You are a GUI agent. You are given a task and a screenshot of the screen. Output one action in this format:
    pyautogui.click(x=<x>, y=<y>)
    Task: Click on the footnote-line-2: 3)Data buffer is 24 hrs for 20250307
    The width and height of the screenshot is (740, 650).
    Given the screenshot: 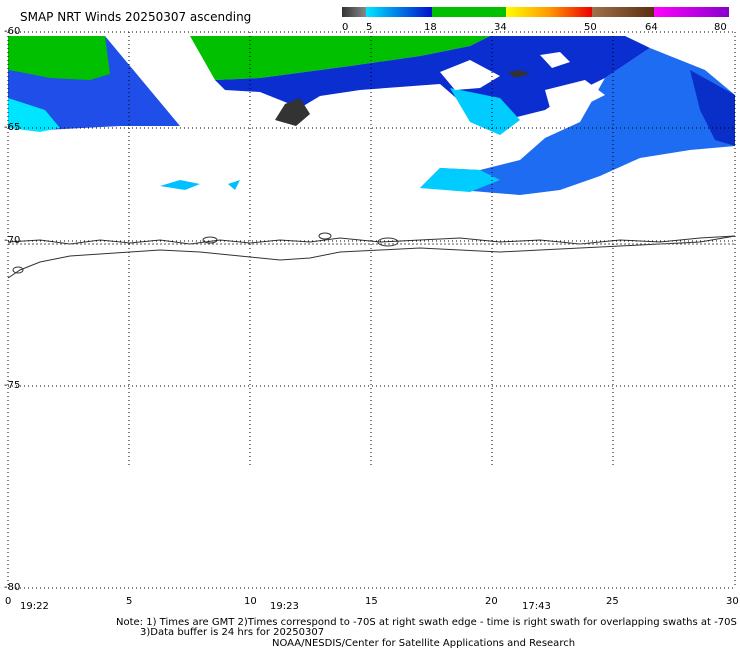 What is the action you would take?
    pyautogui.click(x=232, y=632)
    